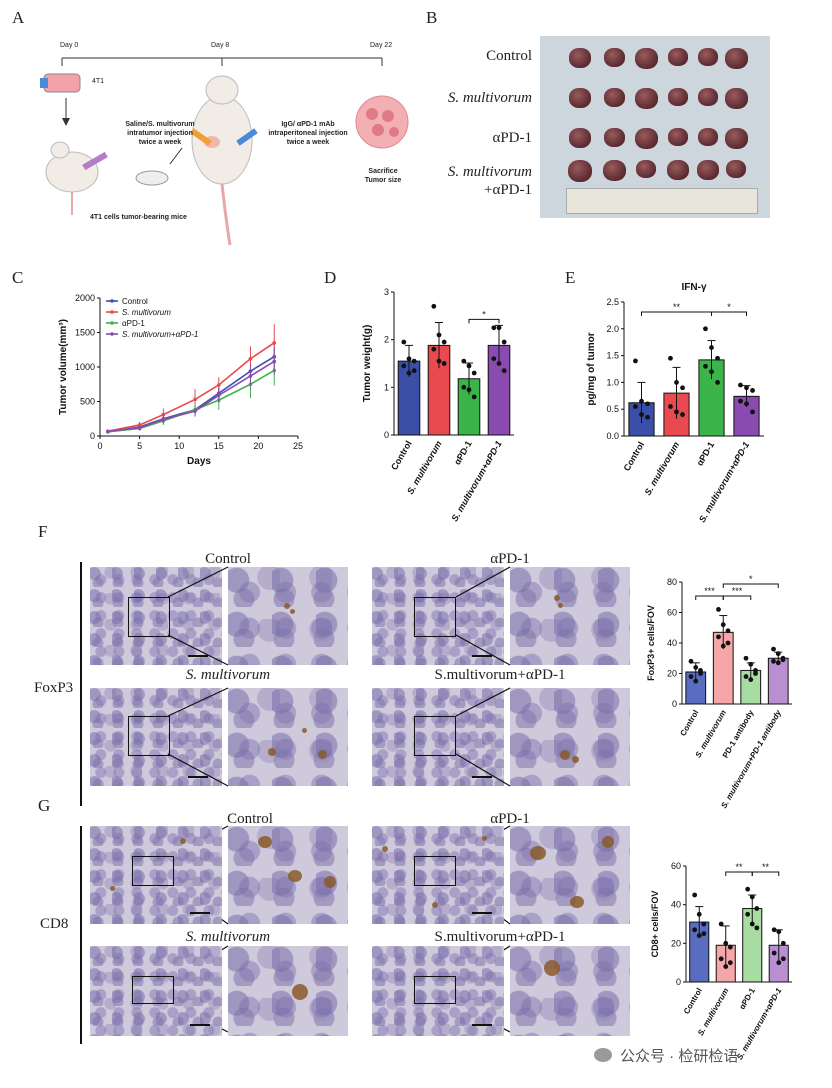 The image size is (832, 1088). I want to click on panel-label-e: E, so click(570, 277).